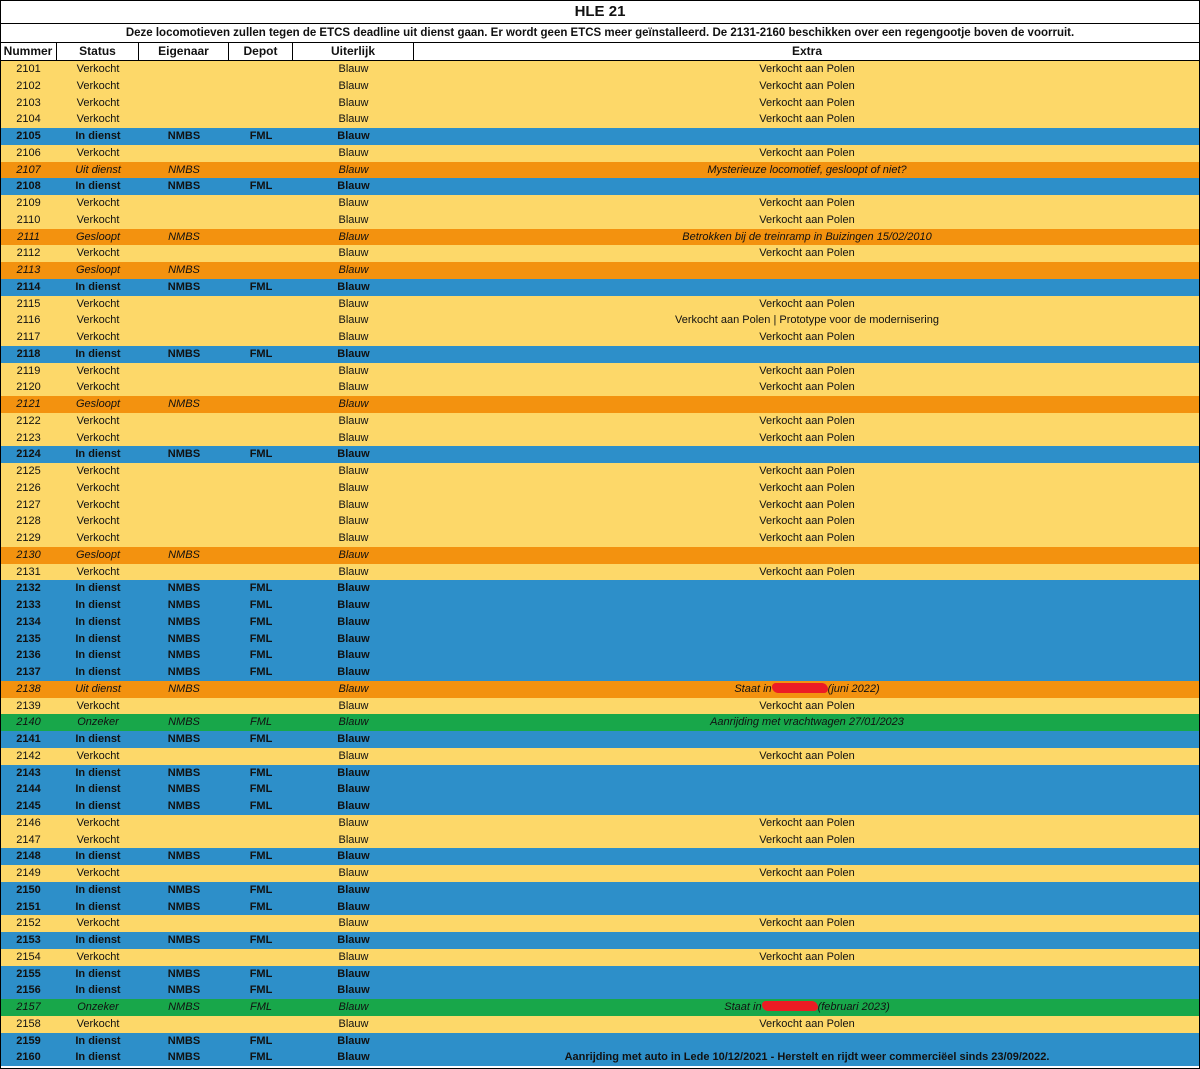  I want to click on cell-nummer: 2122, so click(28, 420).